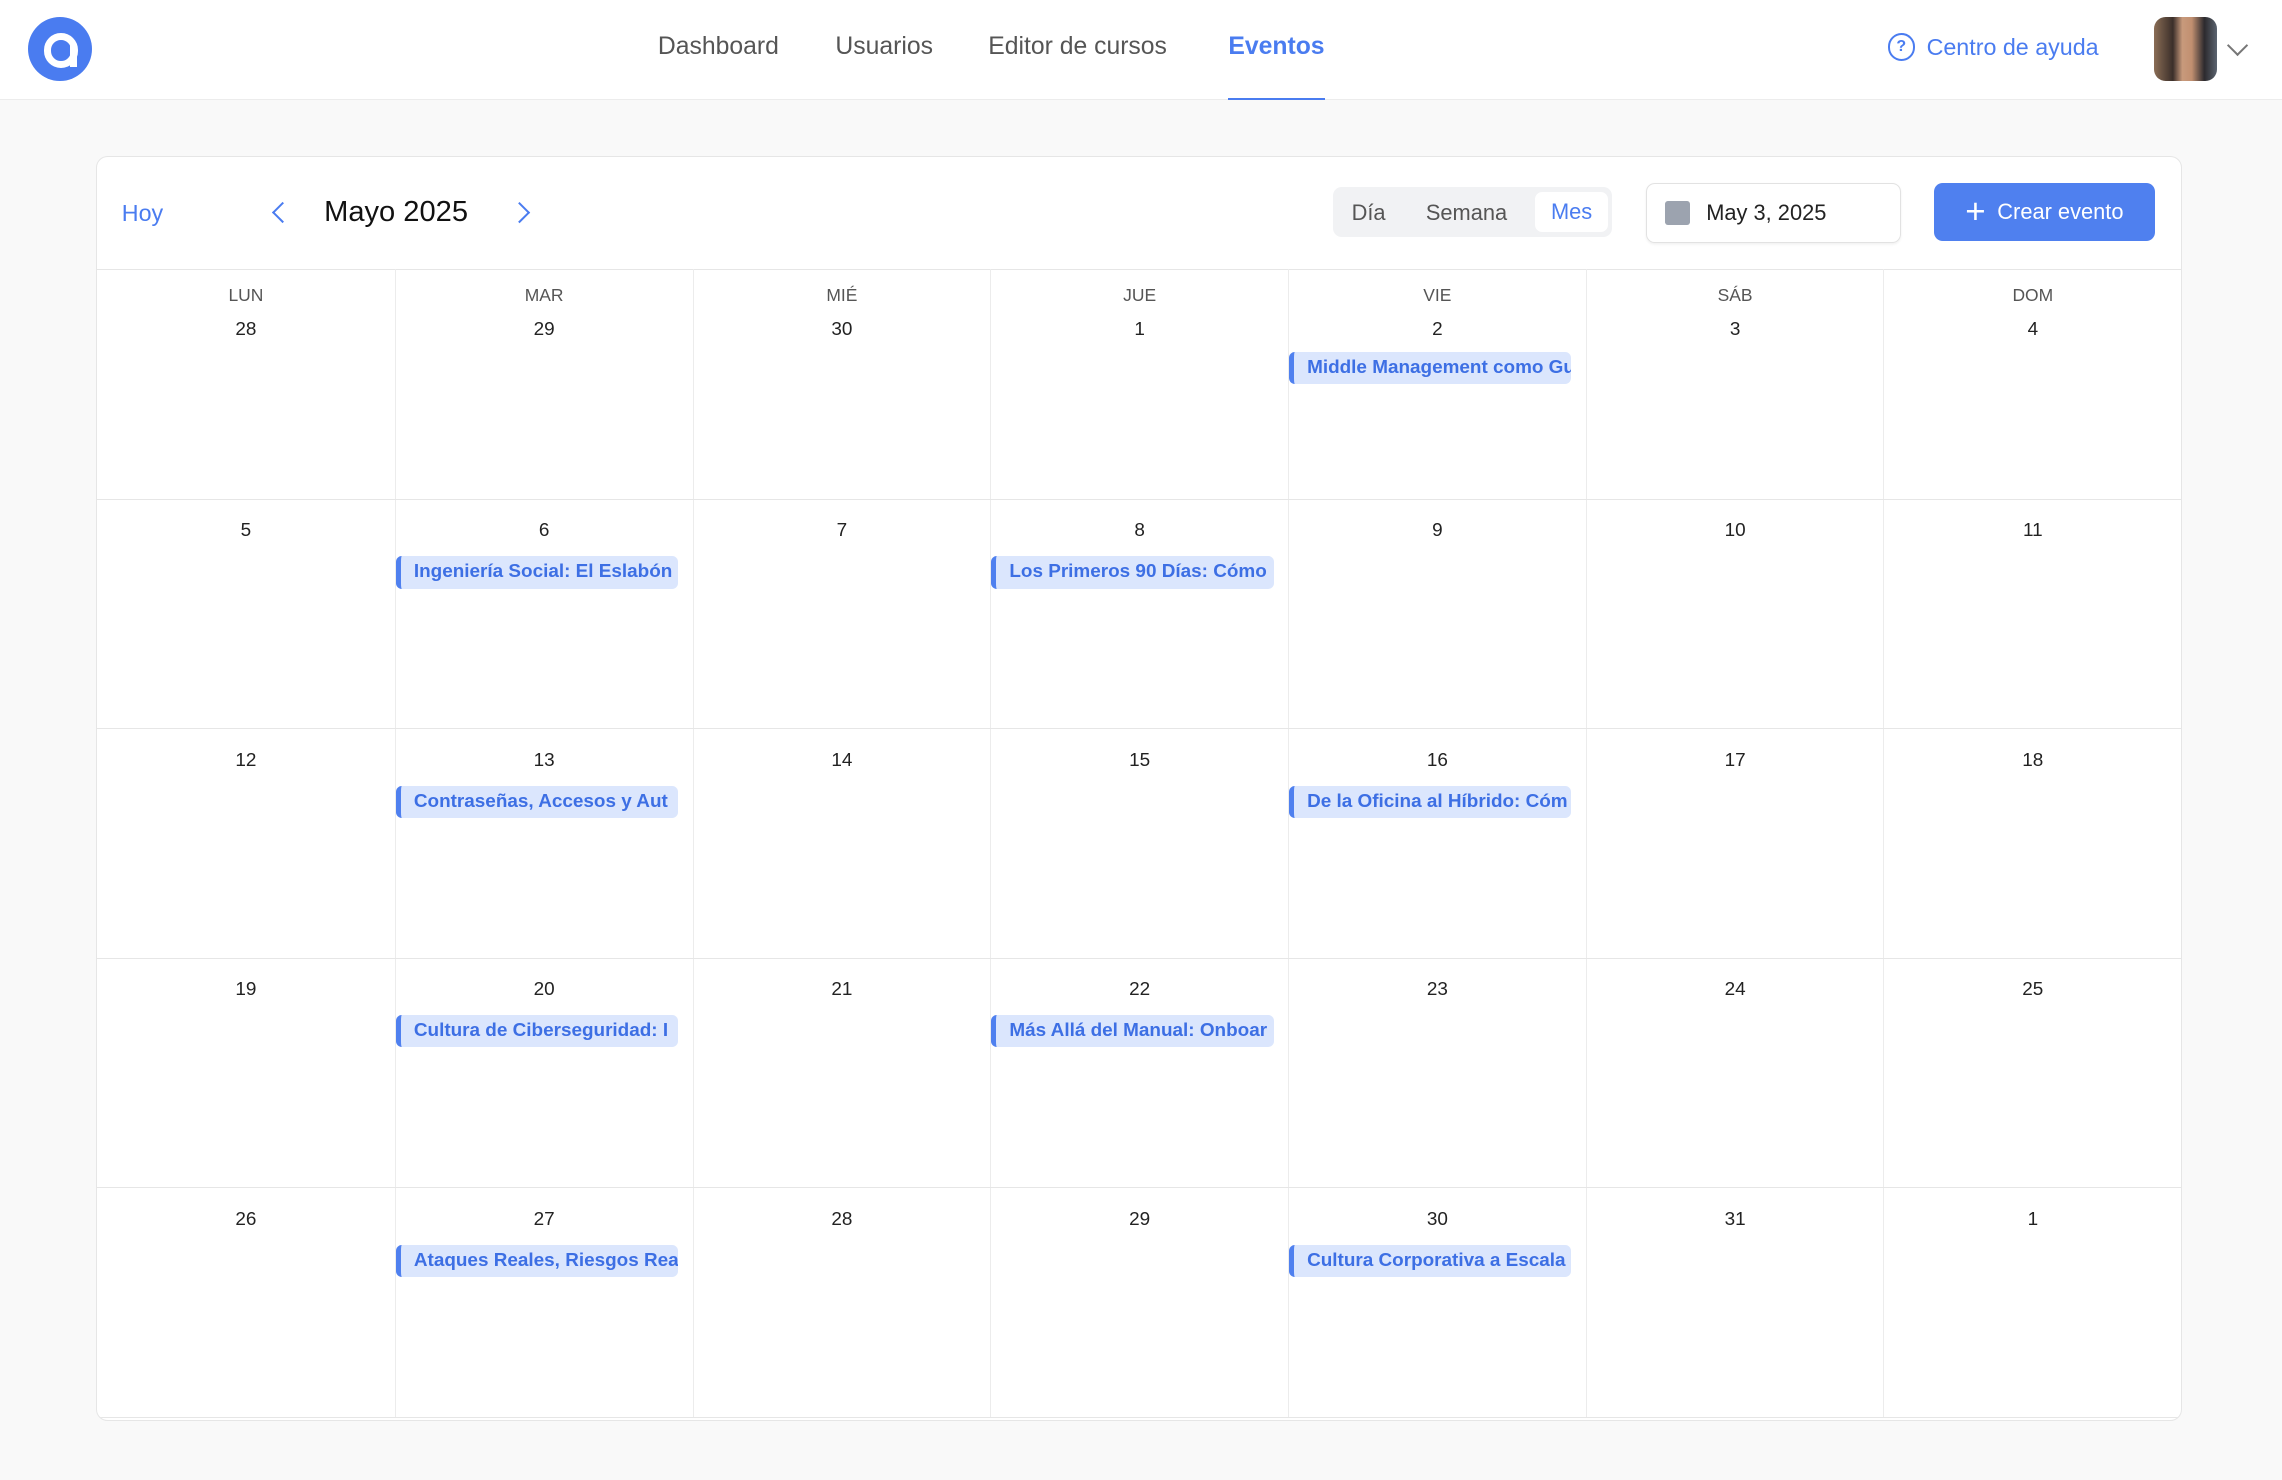  What do you see at coordinates (2032, 1073) in the screenshot?
I see `day-cell: 25` at bounding box center [2032, 1073].